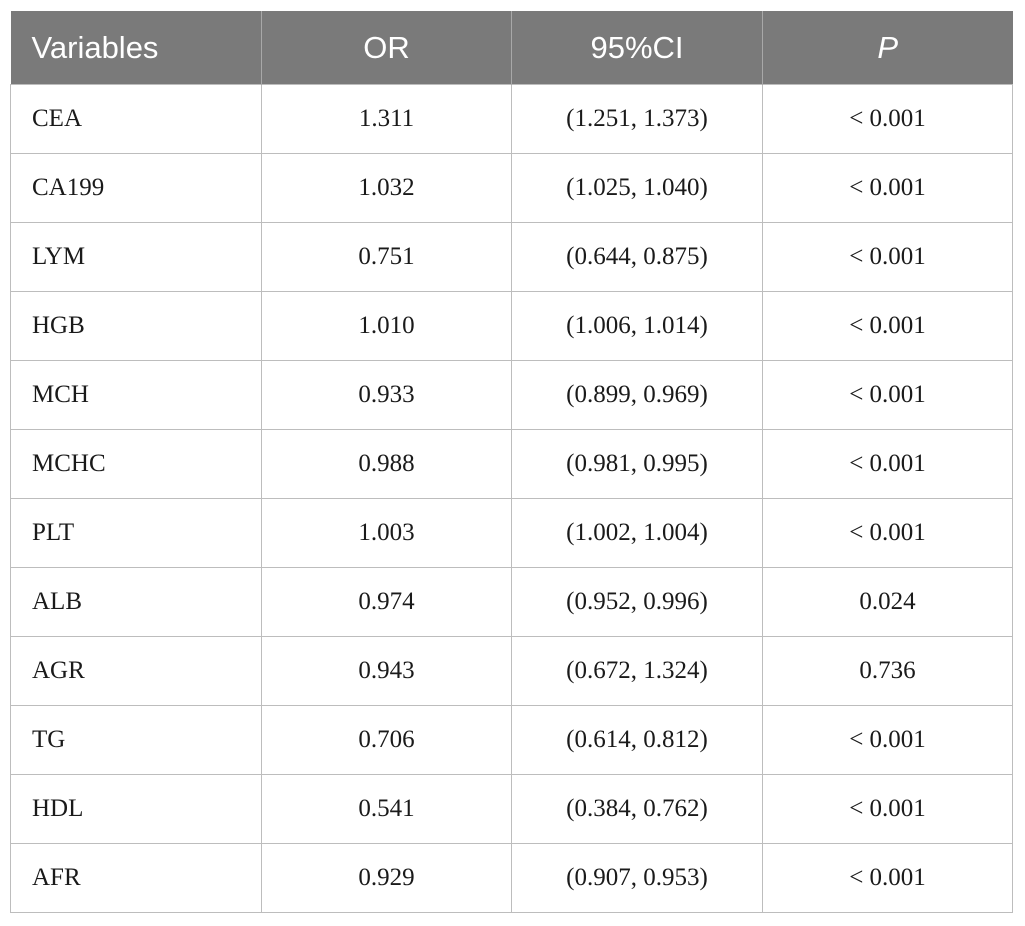 This screenshot has height=926, width=1025. I want to click on cell-or: 0.751, so click(386, 257).